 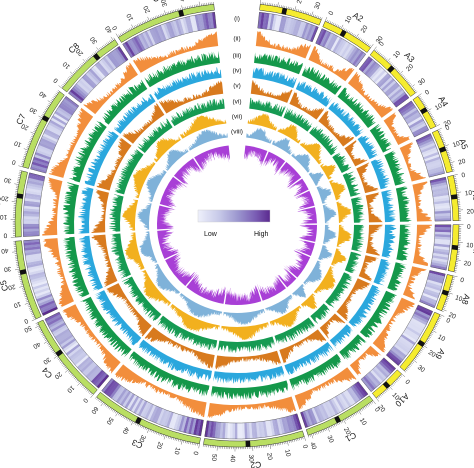 I want to click on ideogram-C4, so click(x=67, y=357).